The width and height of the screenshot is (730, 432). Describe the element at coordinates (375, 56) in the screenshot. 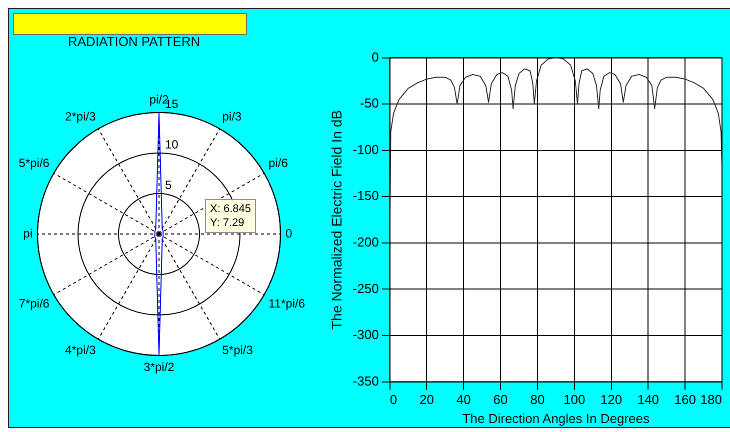

I see `y-tick-label: 0` at that location.